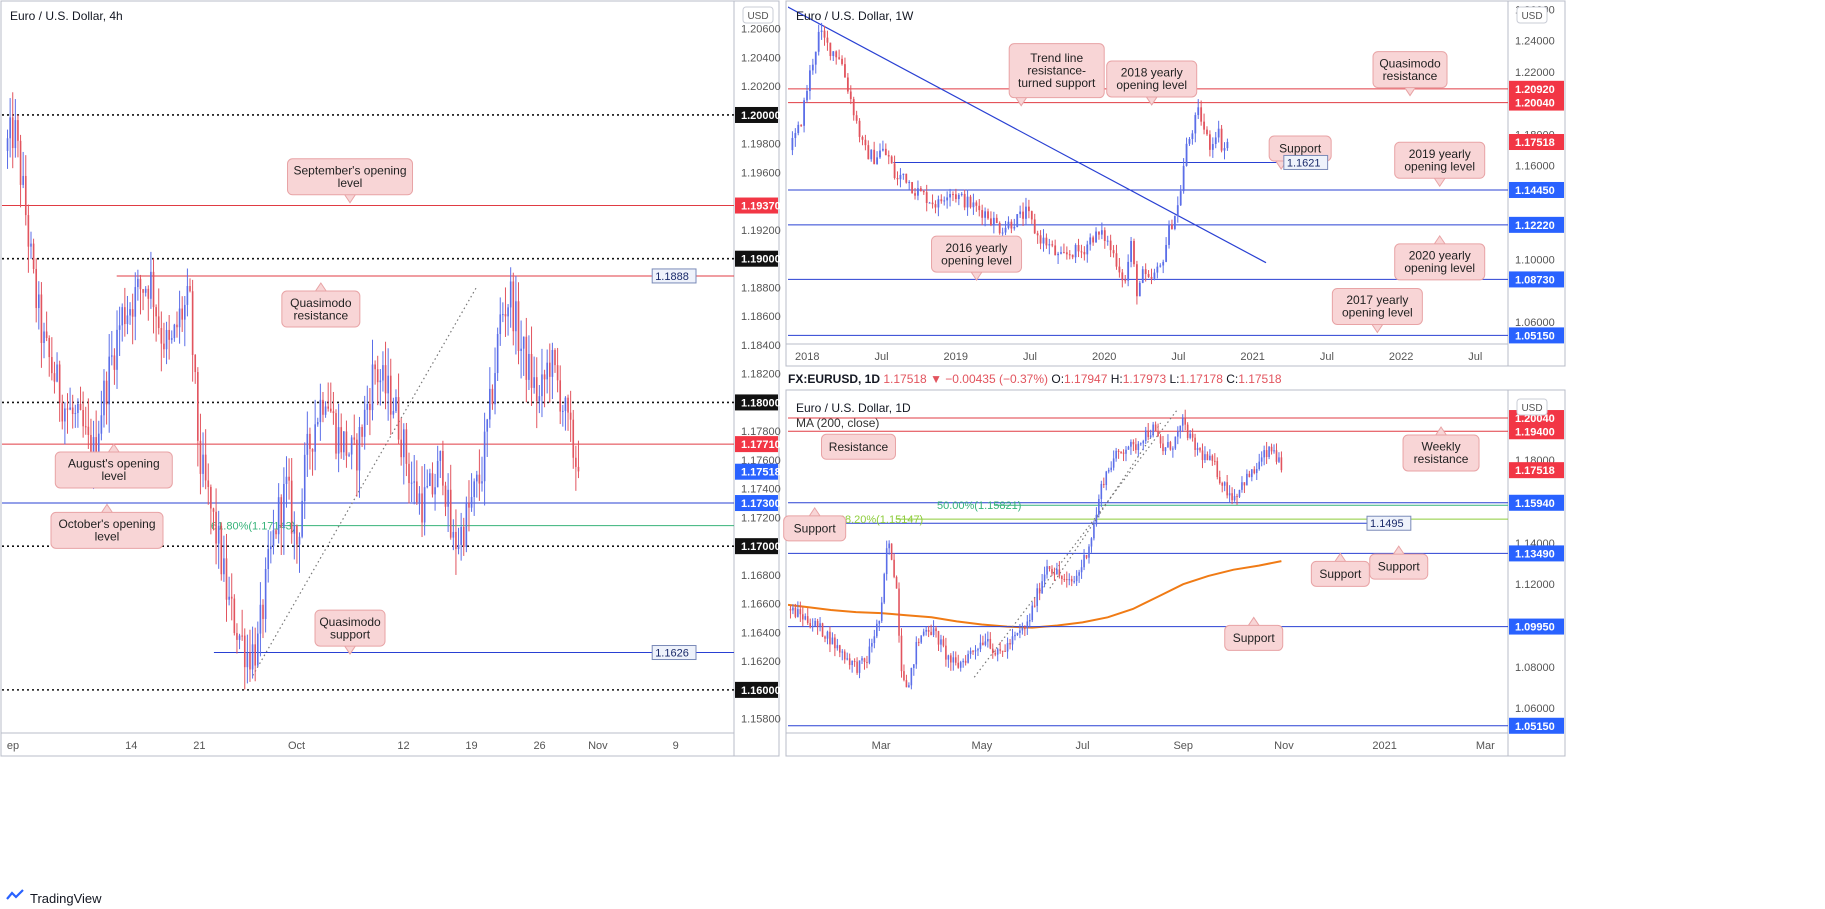  What do you see at coordinates (676, 746) in the screenshot?
I see `x-tick-label: 9` at bounding box center [676, 746].